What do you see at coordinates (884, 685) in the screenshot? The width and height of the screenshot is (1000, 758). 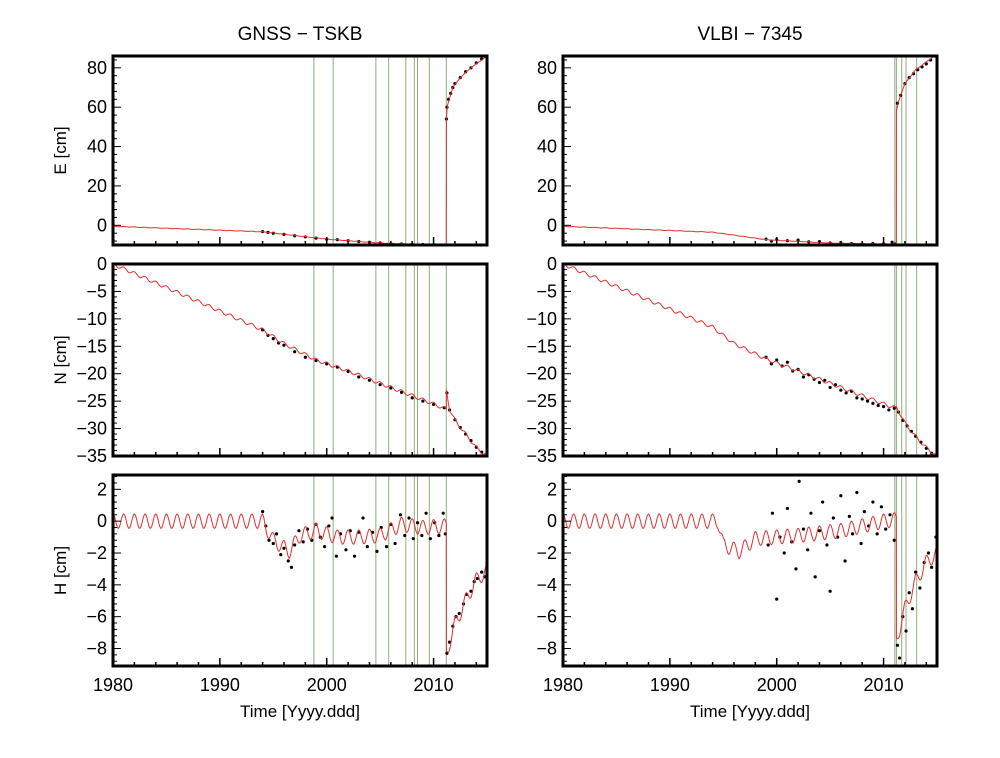 I see `x-tick-label: 2010` at bounding box center [884, 685].